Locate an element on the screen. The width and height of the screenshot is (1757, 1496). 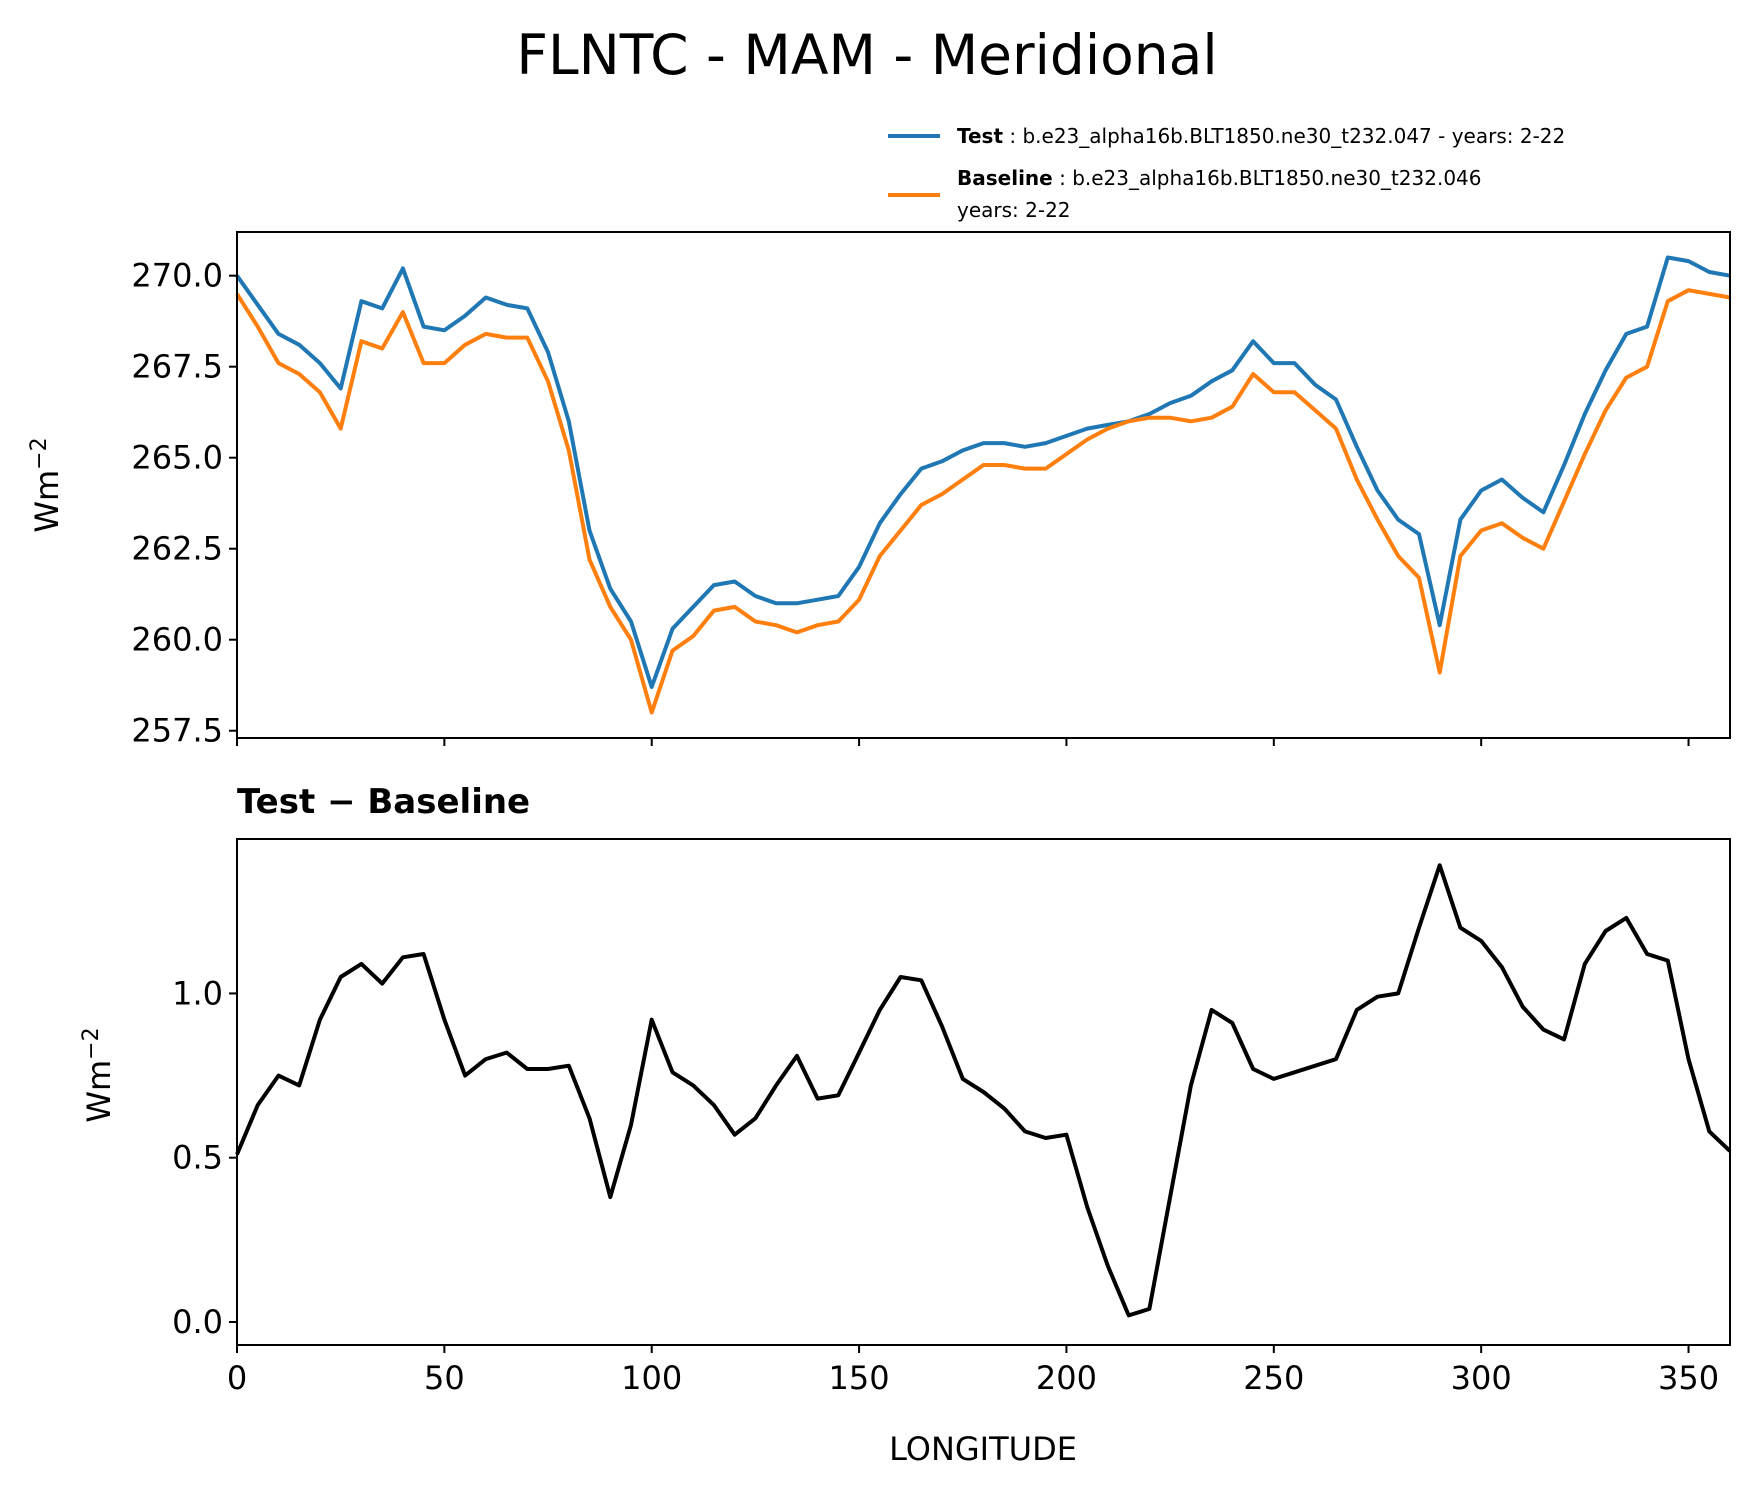
top-xticks is located at coordinates (963, 742).